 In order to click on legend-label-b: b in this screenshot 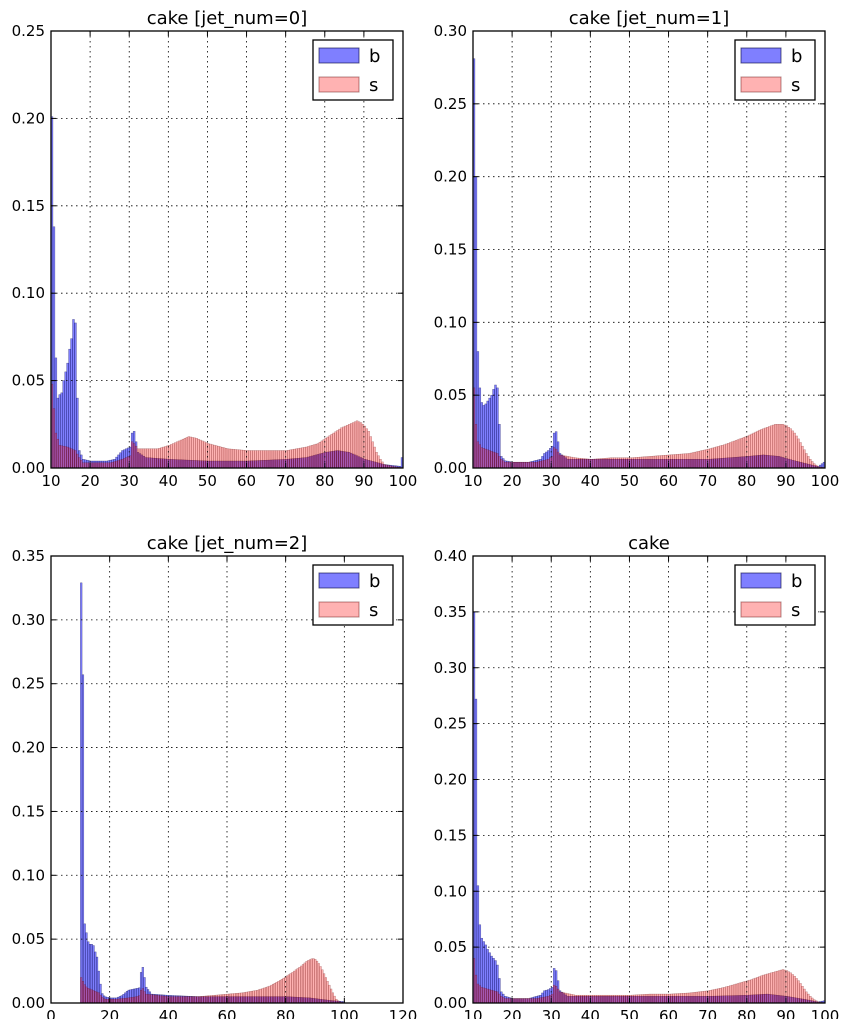, I will do `click(374, 581)`.